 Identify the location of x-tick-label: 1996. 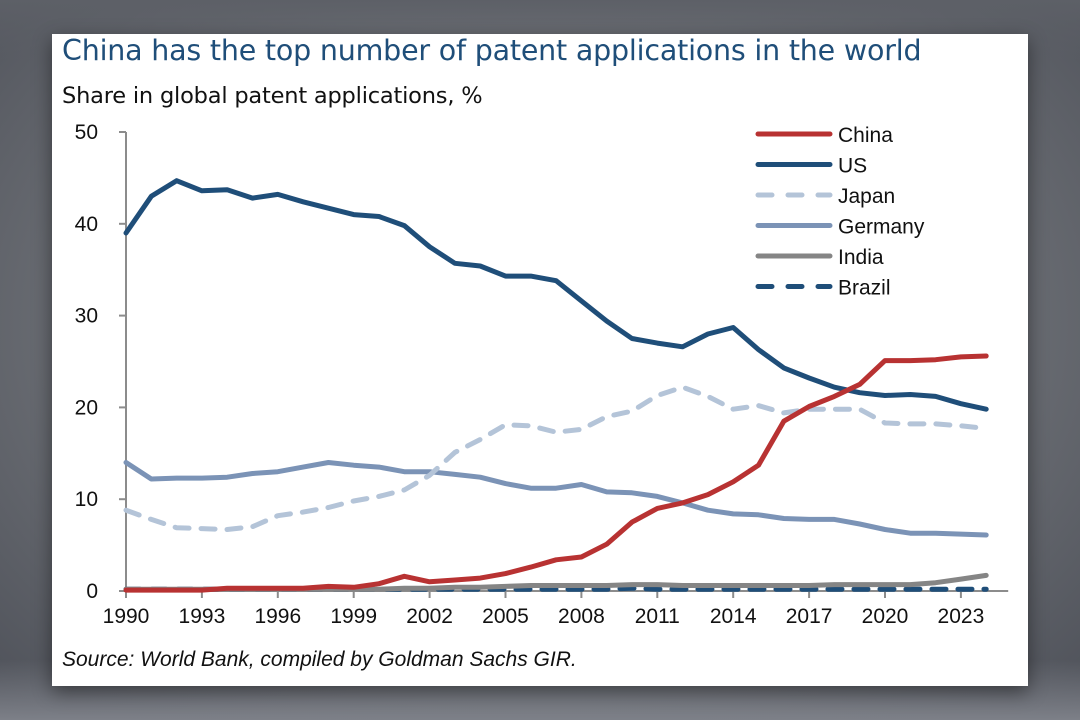
(277, 616).